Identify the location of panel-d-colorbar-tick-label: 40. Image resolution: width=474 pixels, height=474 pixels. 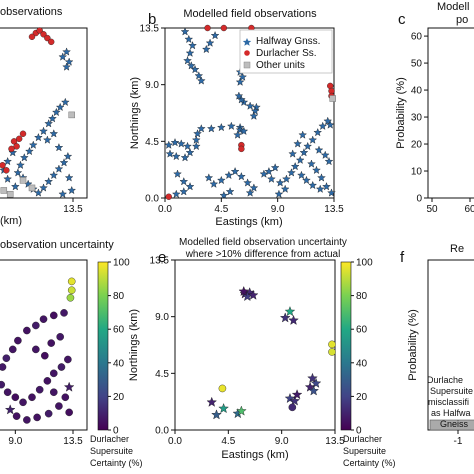
(119, 363).